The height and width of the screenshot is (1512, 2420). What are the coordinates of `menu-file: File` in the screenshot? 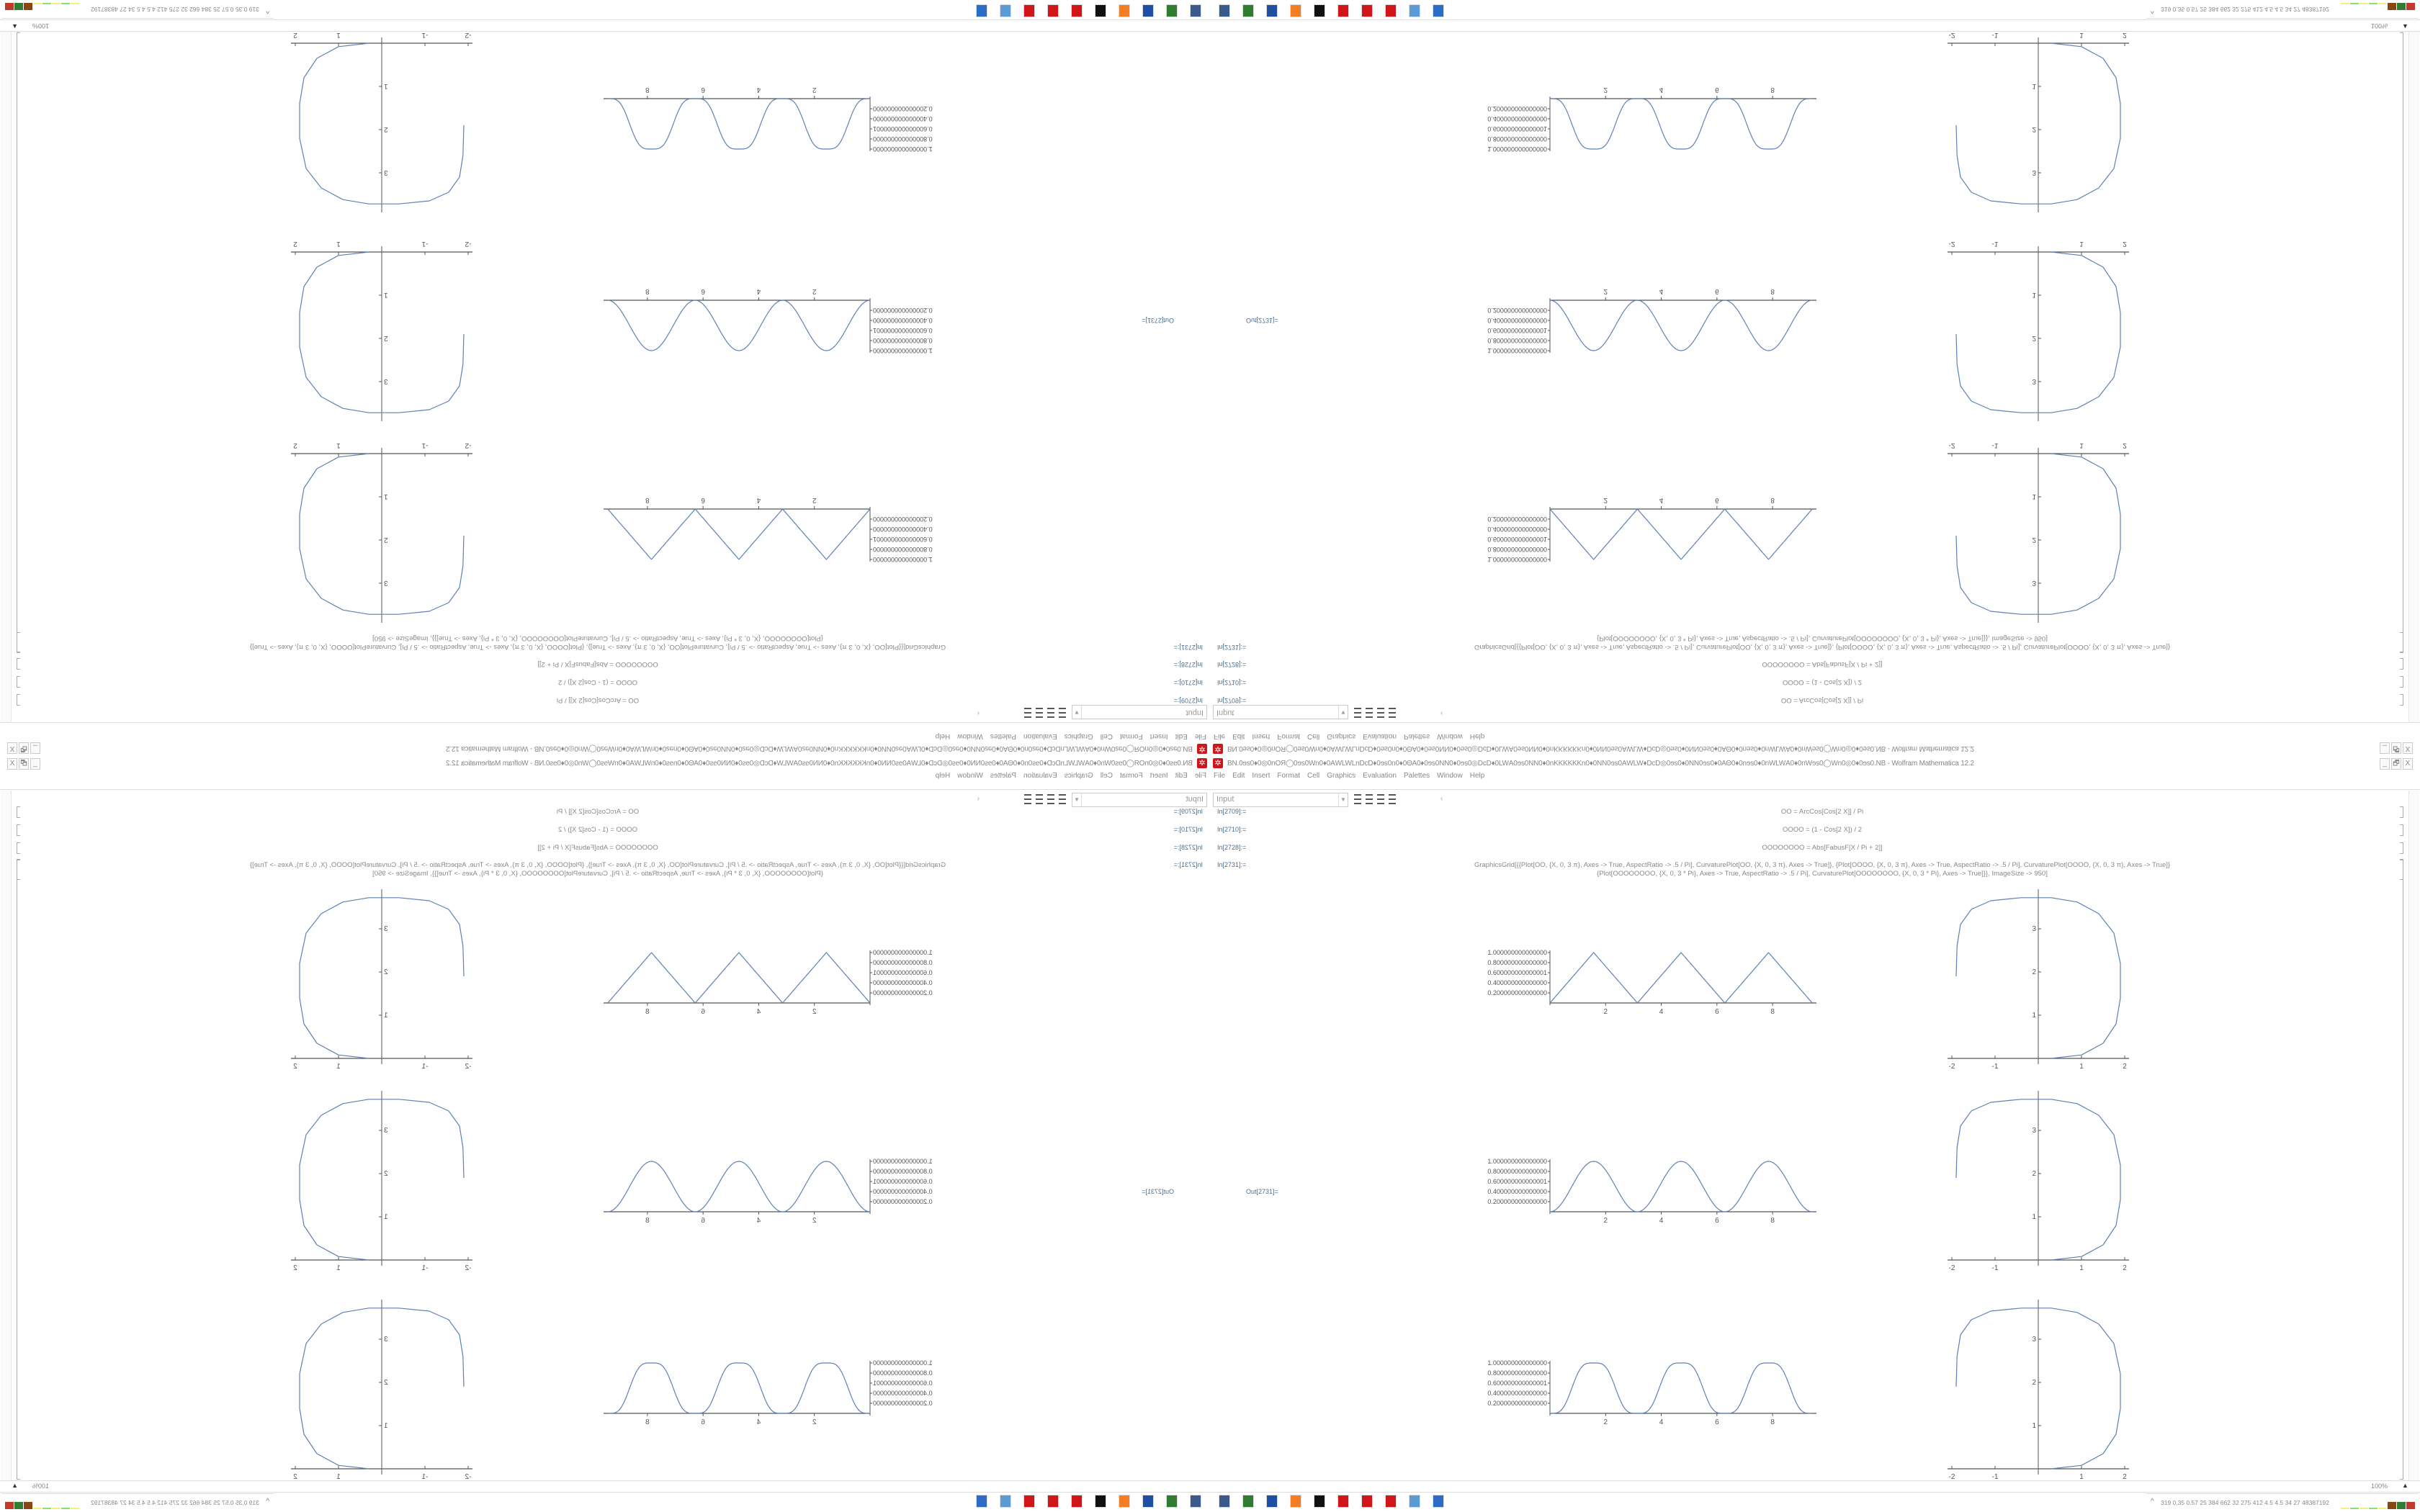 It's located at (1220, 776).